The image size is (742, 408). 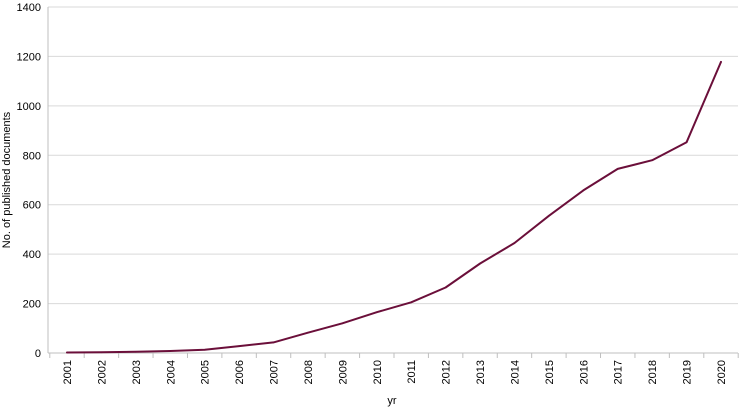 I want to click on x-tick-label: 2017, so click(x=619, y=372).